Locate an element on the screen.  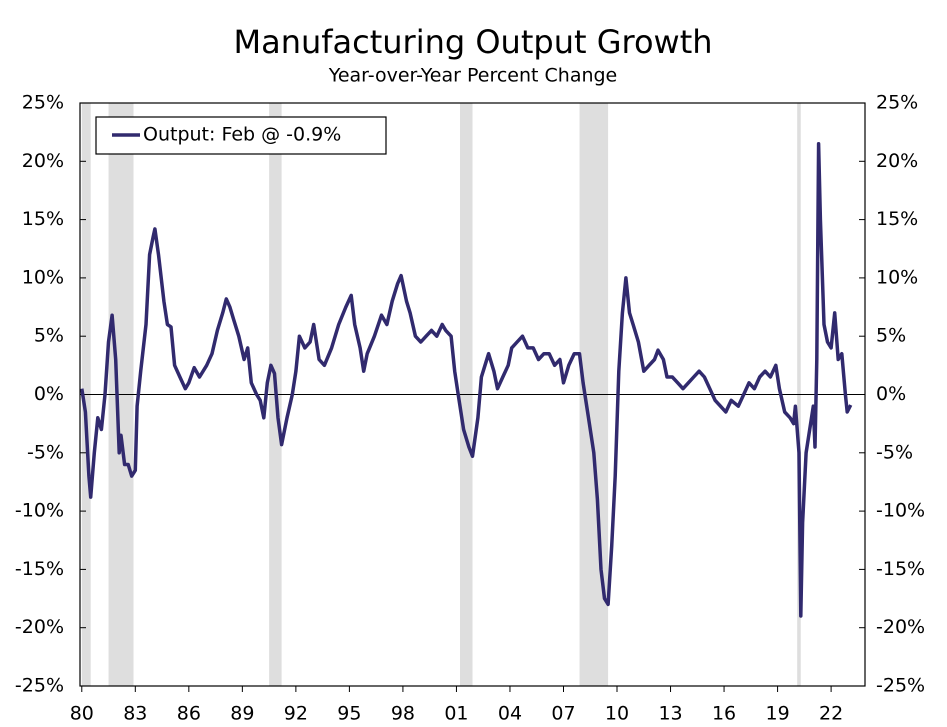
y-tick-label: -15% is located at coordinates (39, 569).